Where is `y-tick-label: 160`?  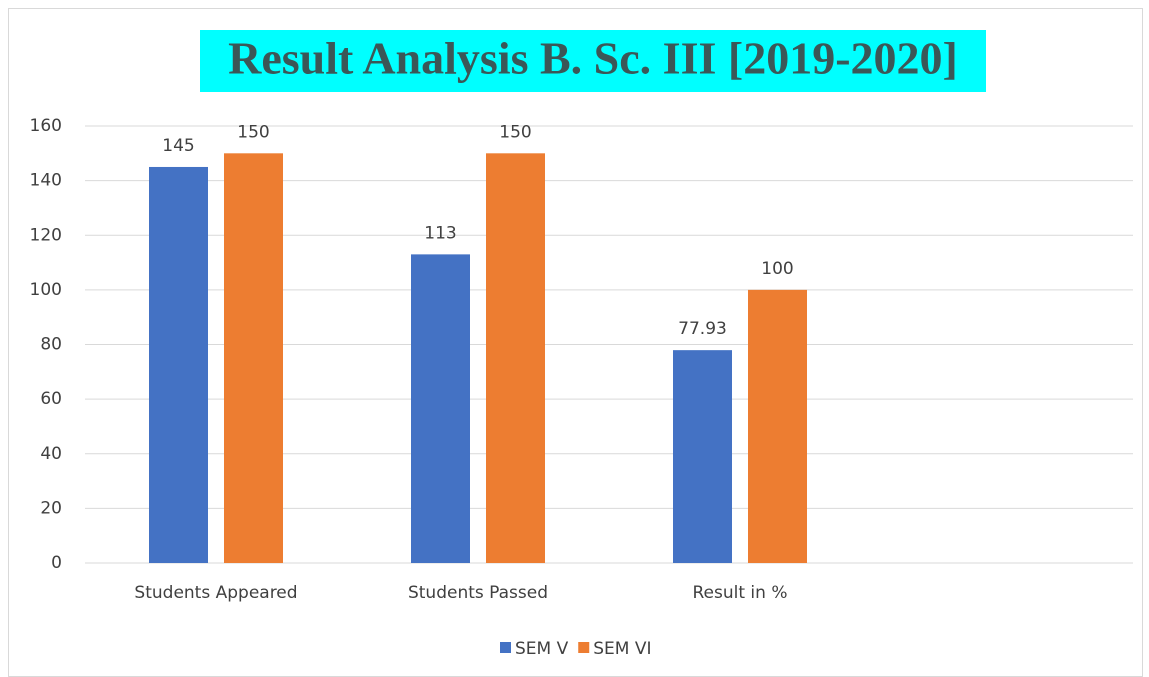
y-tick-label: 160 is located at coordinates (46, 126).